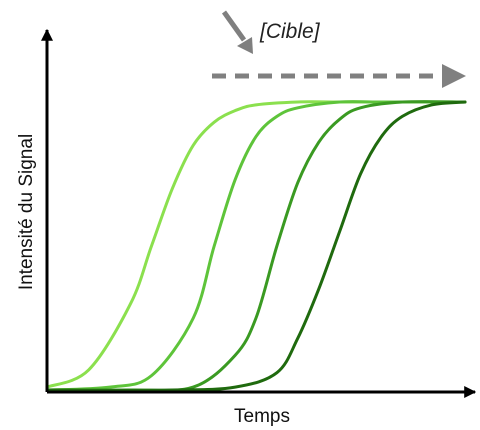 This screenshot has height=430, width=480. What do you see at coordinates (234, 26) in the screenshot?
I see `diagonal-arrow-shaft` at bounding box center [234, 26].